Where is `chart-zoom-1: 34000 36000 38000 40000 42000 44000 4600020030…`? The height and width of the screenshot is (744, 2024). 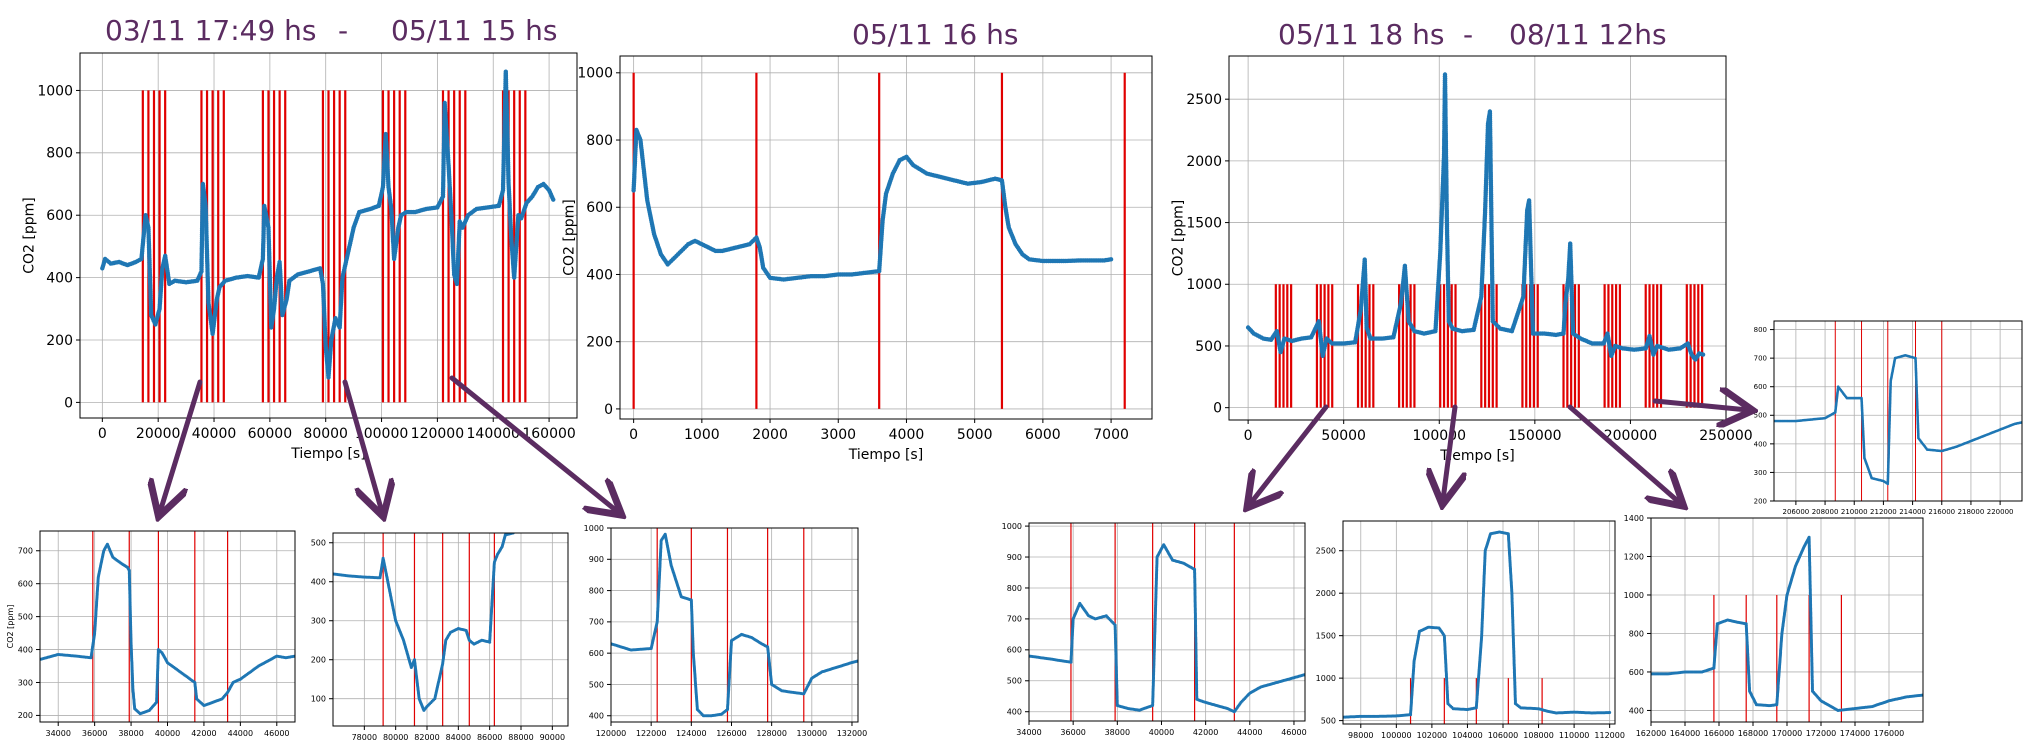 chart-zoom-1: 34000 36000 38000 40000 42000 44000 4600020030… is located at coordinates (151, 637).